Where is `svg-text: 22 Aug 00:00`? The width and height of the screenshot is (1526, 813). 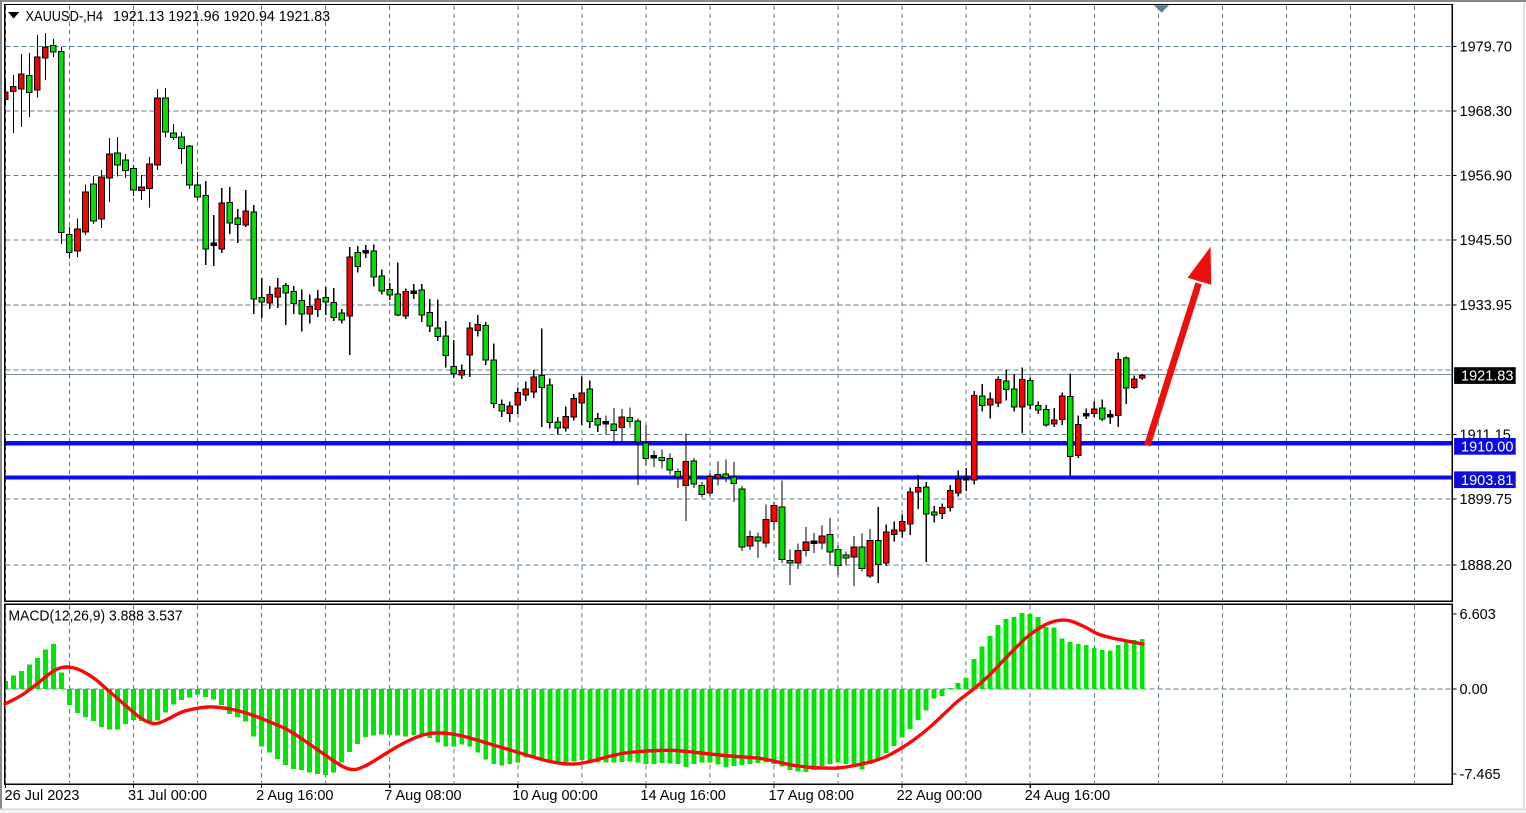
svg-text: 22 Aug 00:00 is located at coordinates (939, 796).